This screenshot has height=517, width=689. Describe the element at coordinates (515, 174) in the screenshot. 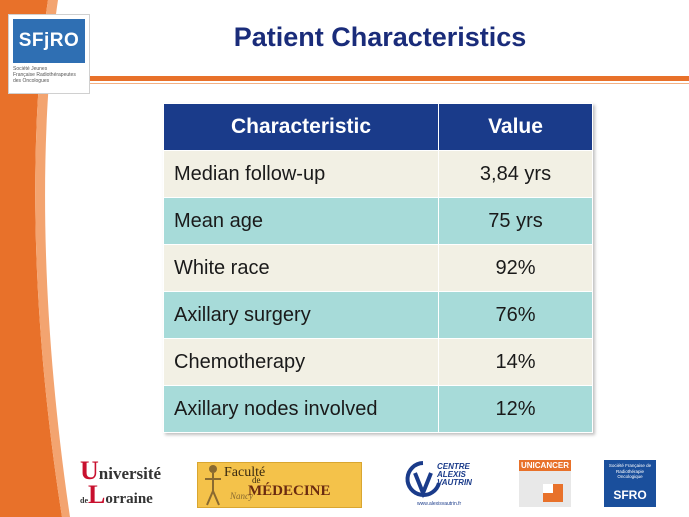

I see `cell-value: 3,84 yrs` at that location.